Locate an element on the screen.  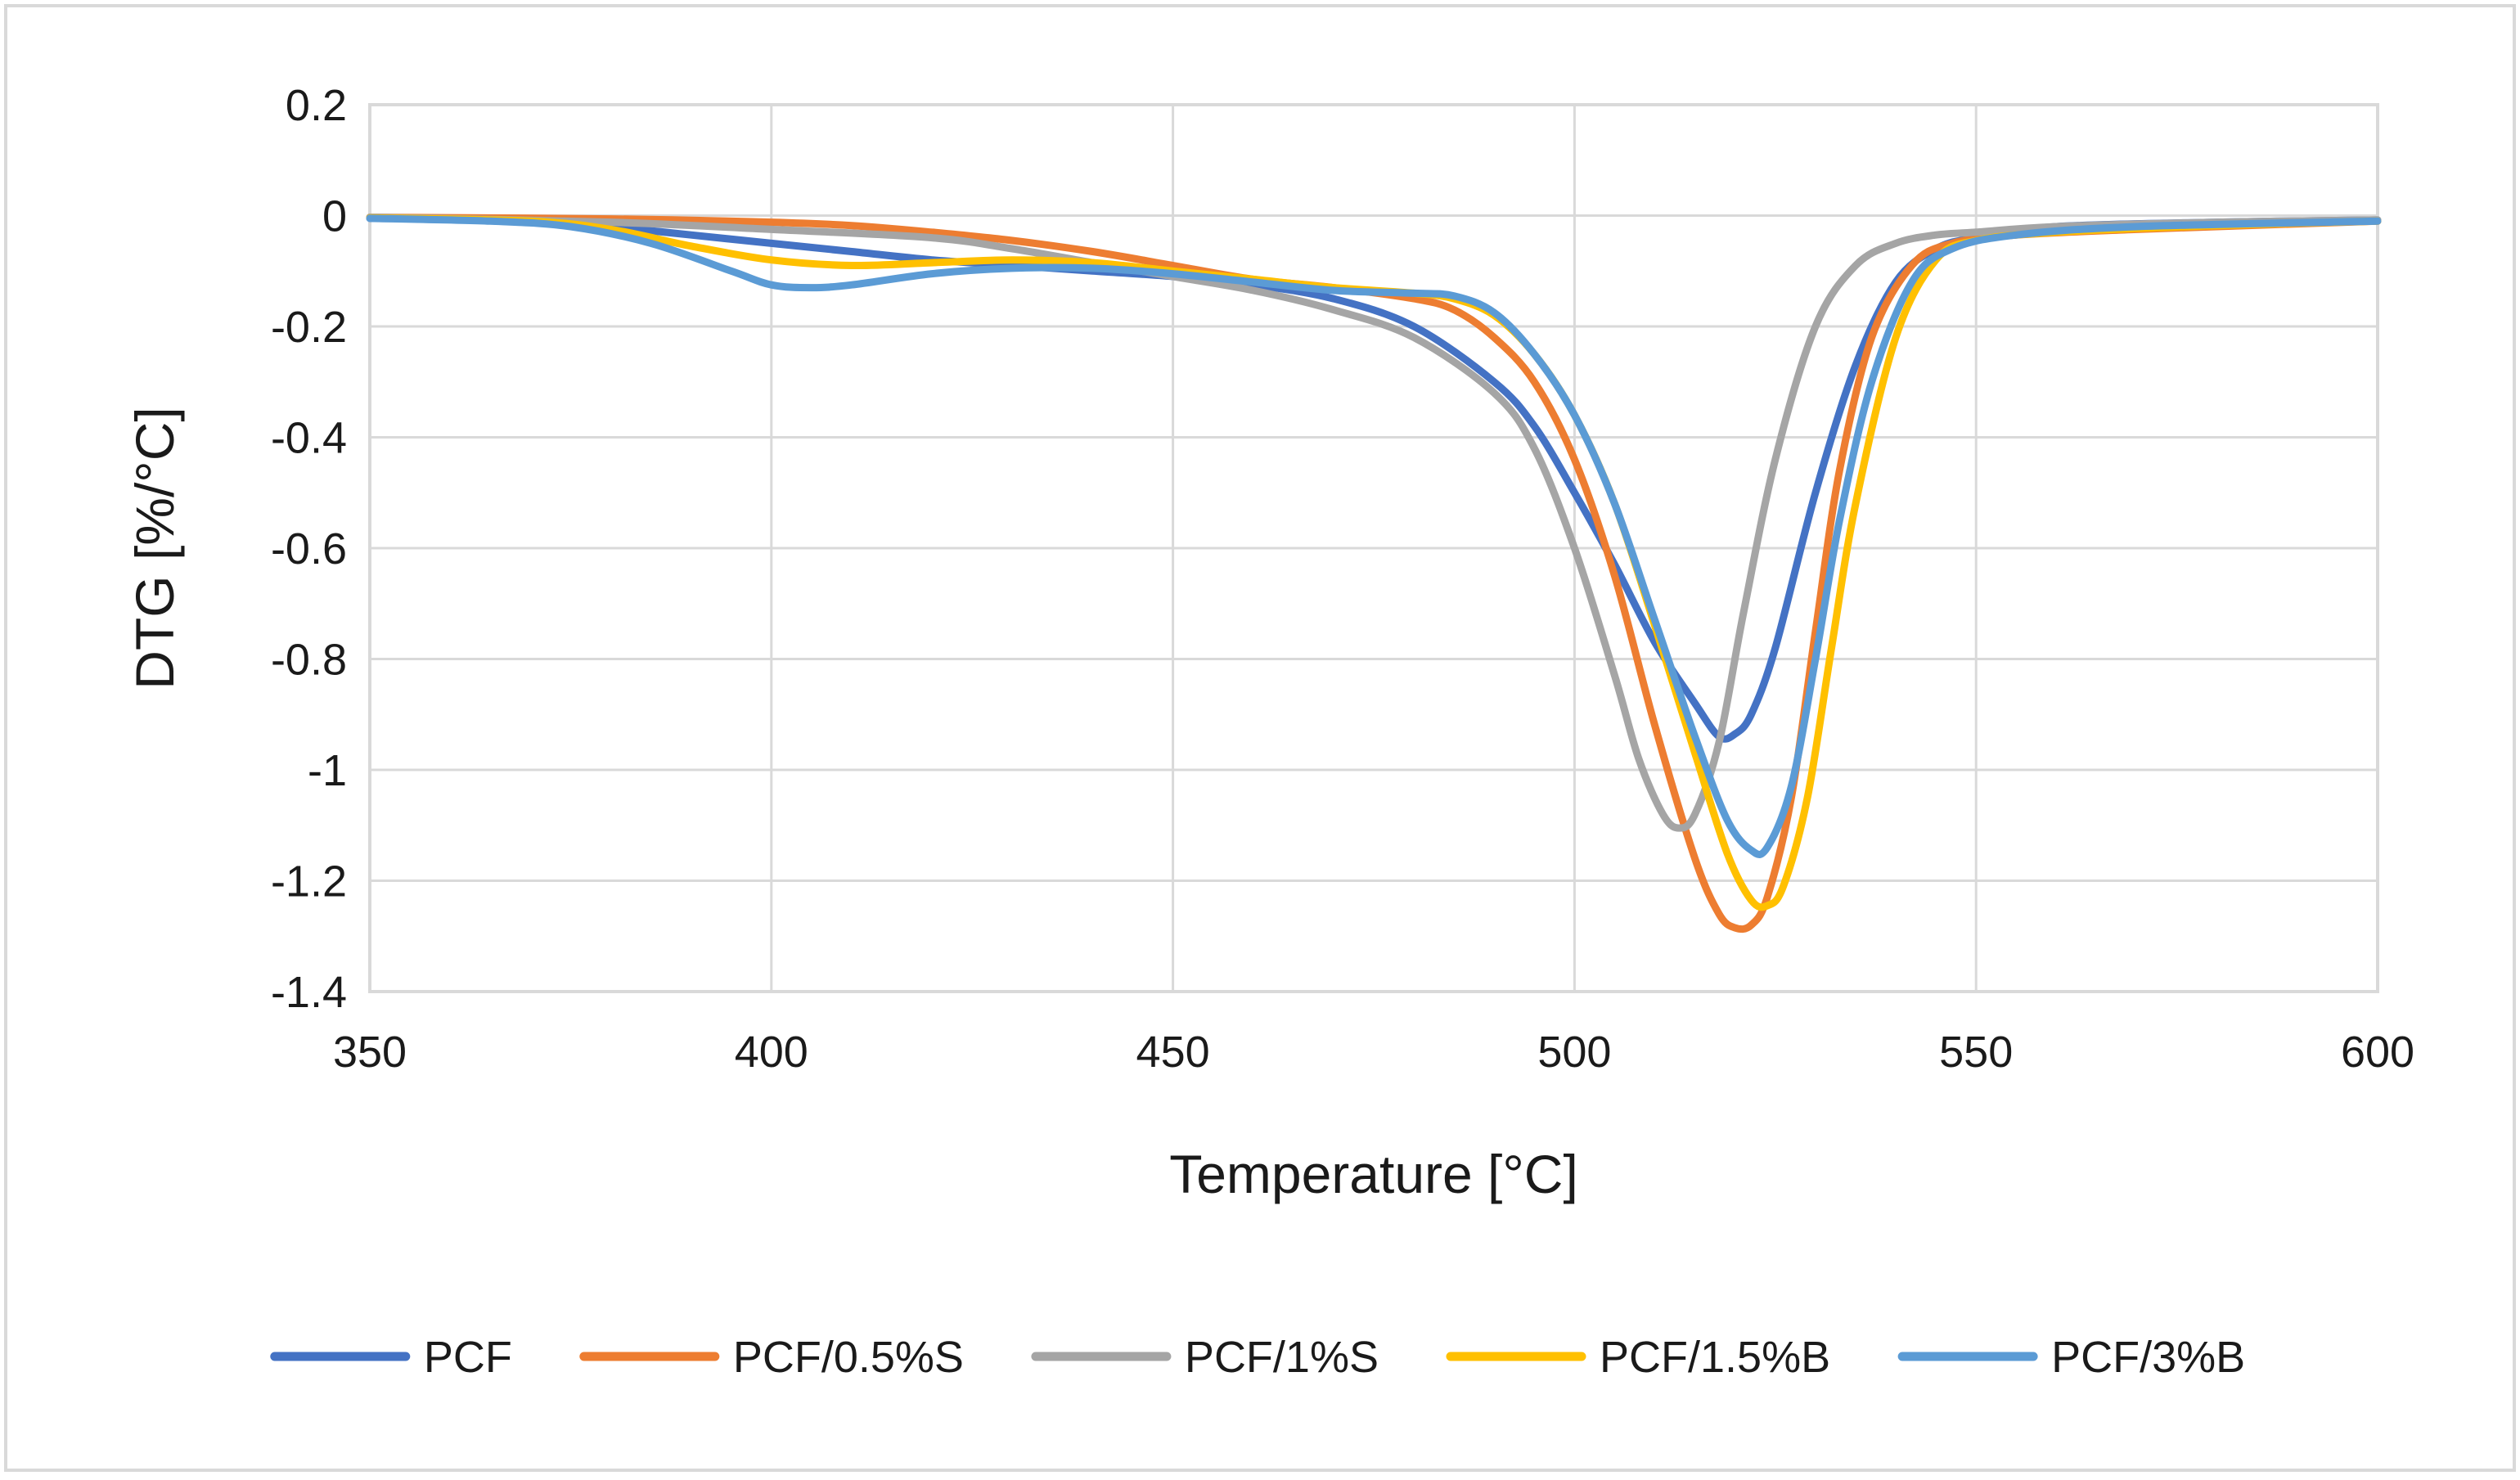
legend-label: PCF/1%S is located at coordinates (1282, 1357).